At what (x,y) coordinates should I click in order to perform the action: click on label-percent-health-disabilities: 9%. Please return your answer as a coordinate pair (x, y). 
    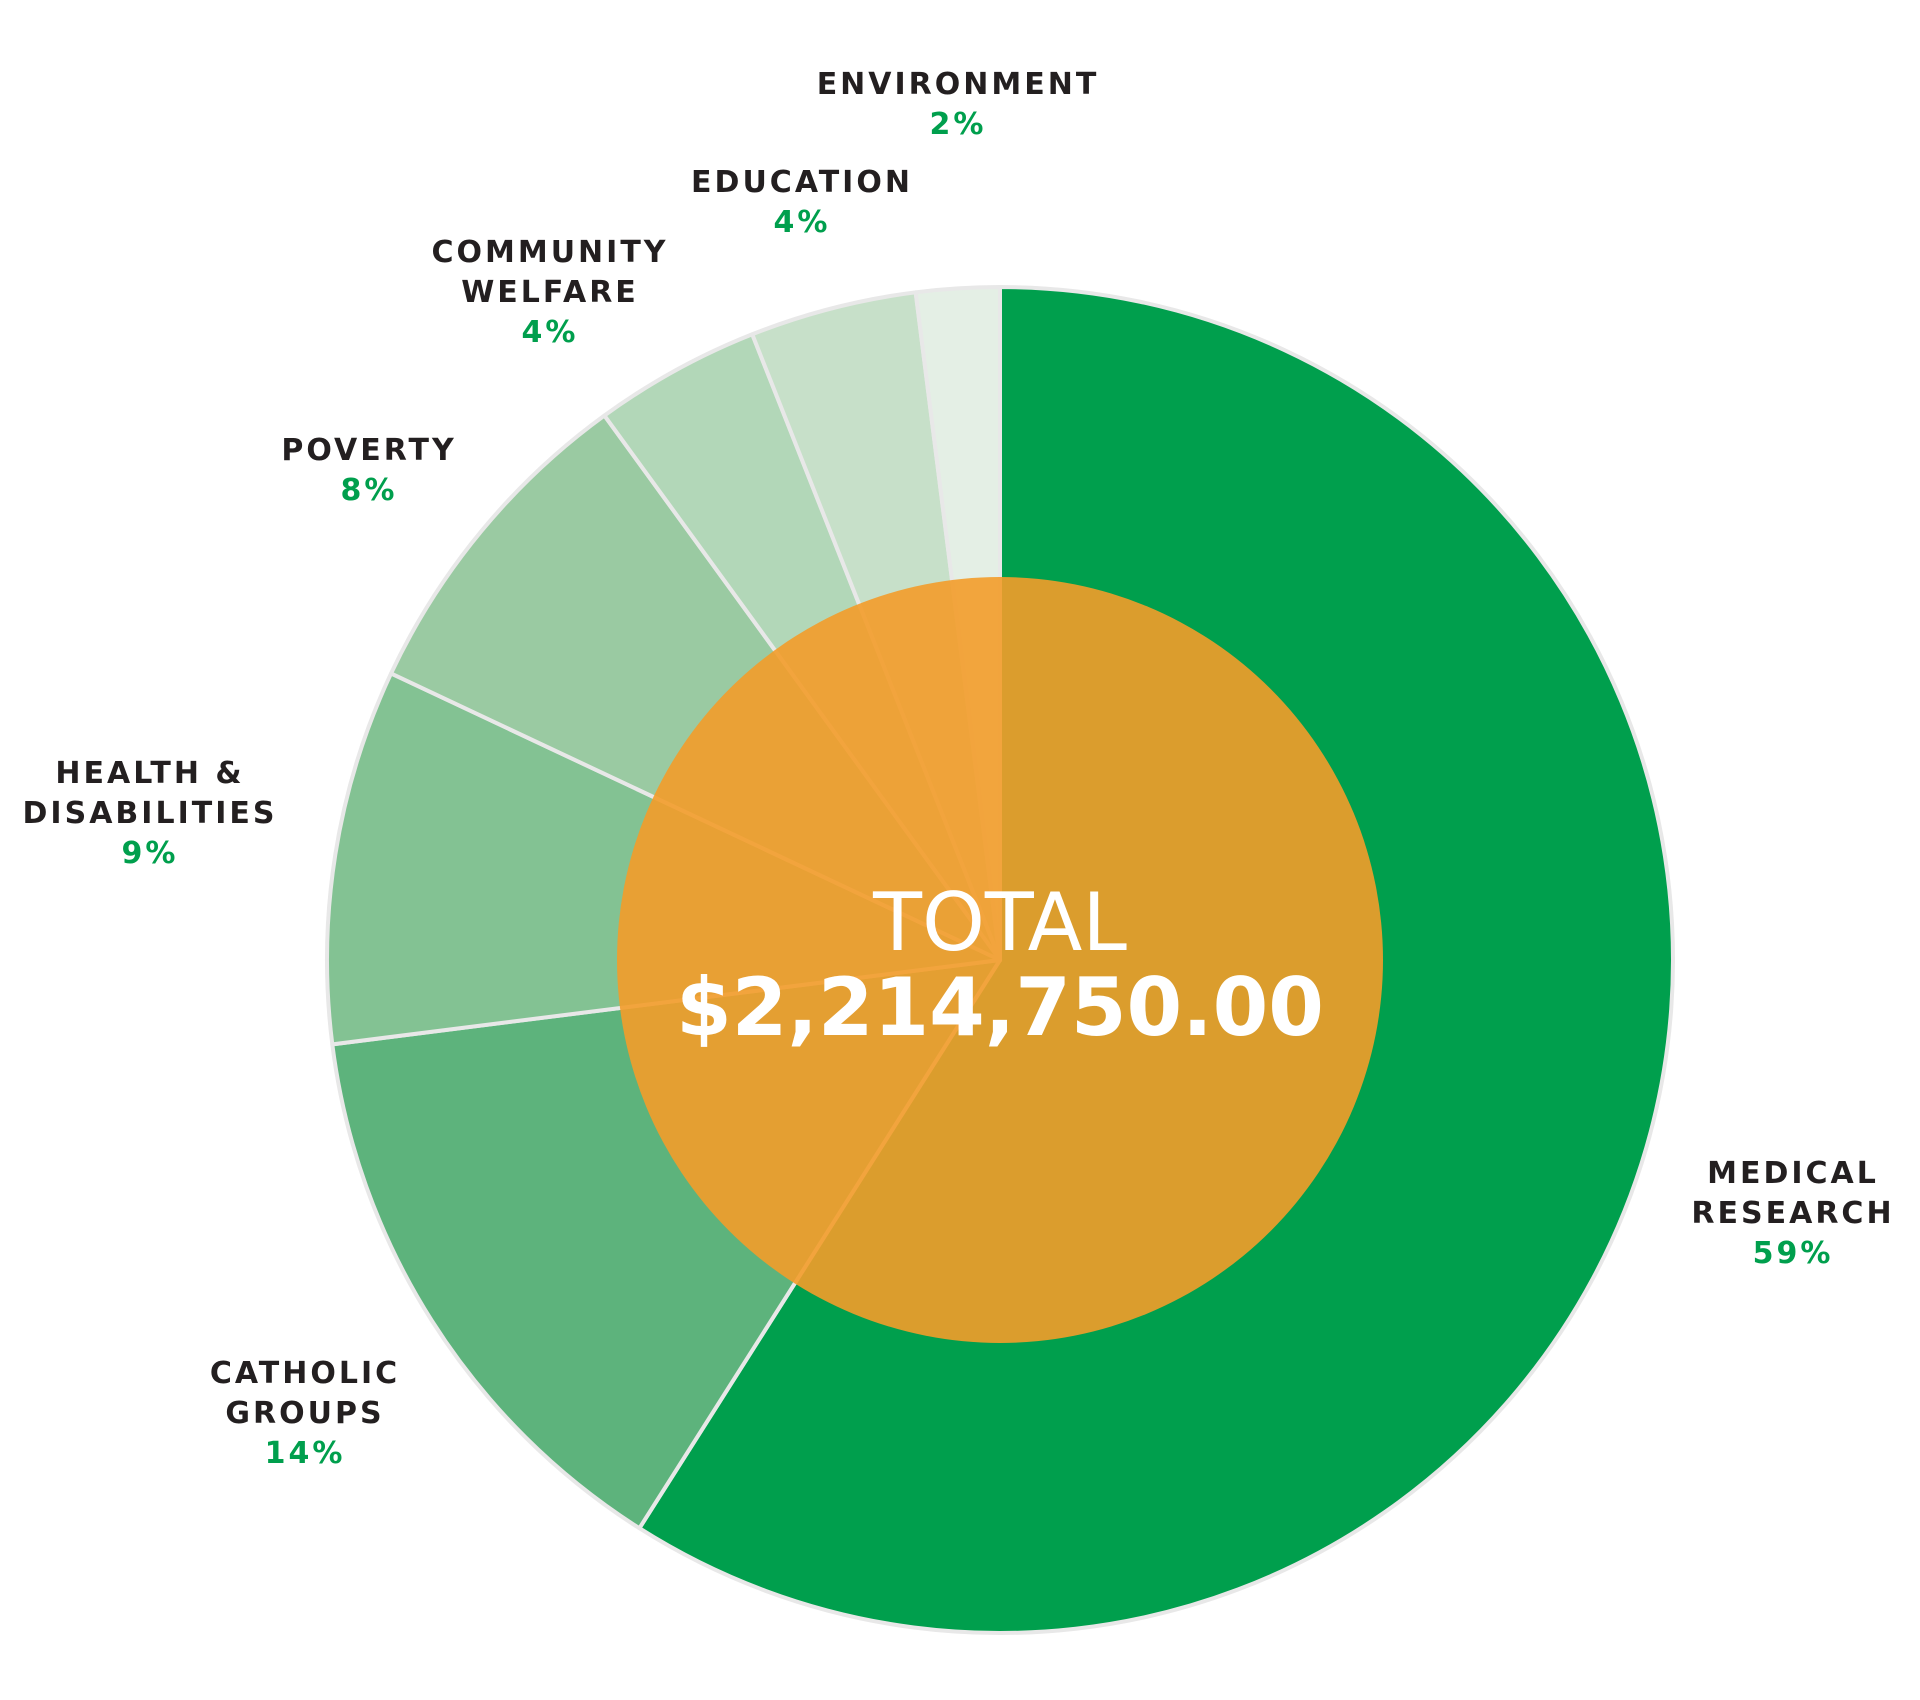
    Looking at the image, I should click on (150, 853).